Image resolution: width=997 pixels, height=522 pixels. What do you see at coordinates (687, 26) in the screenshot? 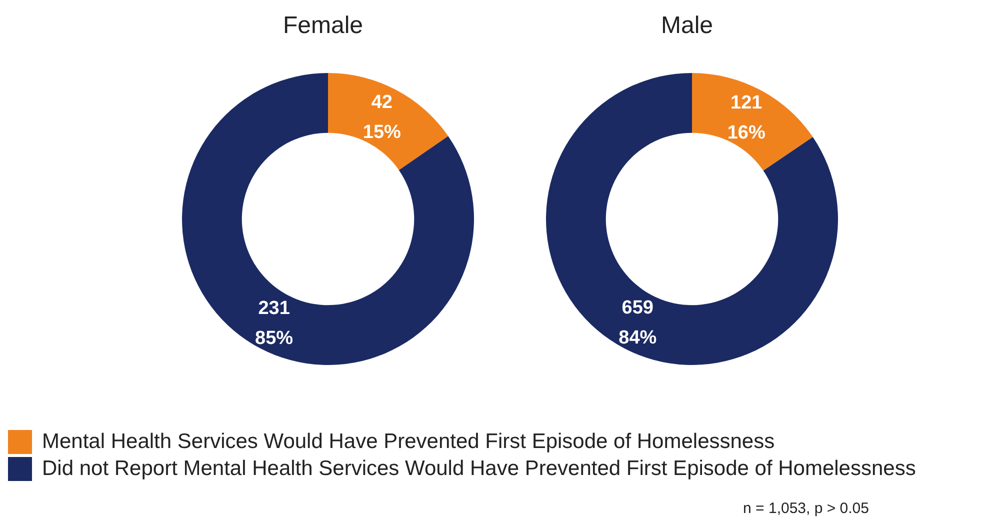
I see `chart-title: Male` at bounding box center [687, 26].